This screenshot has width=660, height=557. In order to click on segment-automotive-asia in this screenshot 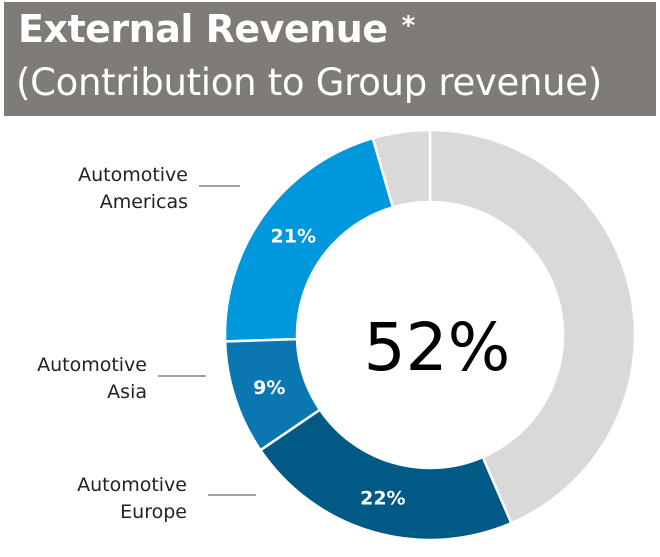, I will do `click(272, 394)`.